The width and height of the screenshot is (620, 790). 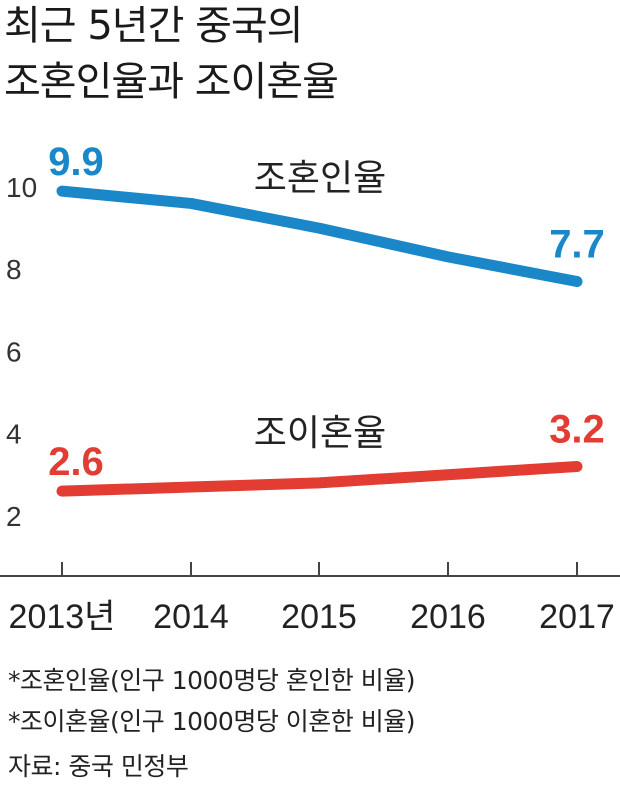 I want to click on y-tick-label: 6, so click(x=14, y=351).